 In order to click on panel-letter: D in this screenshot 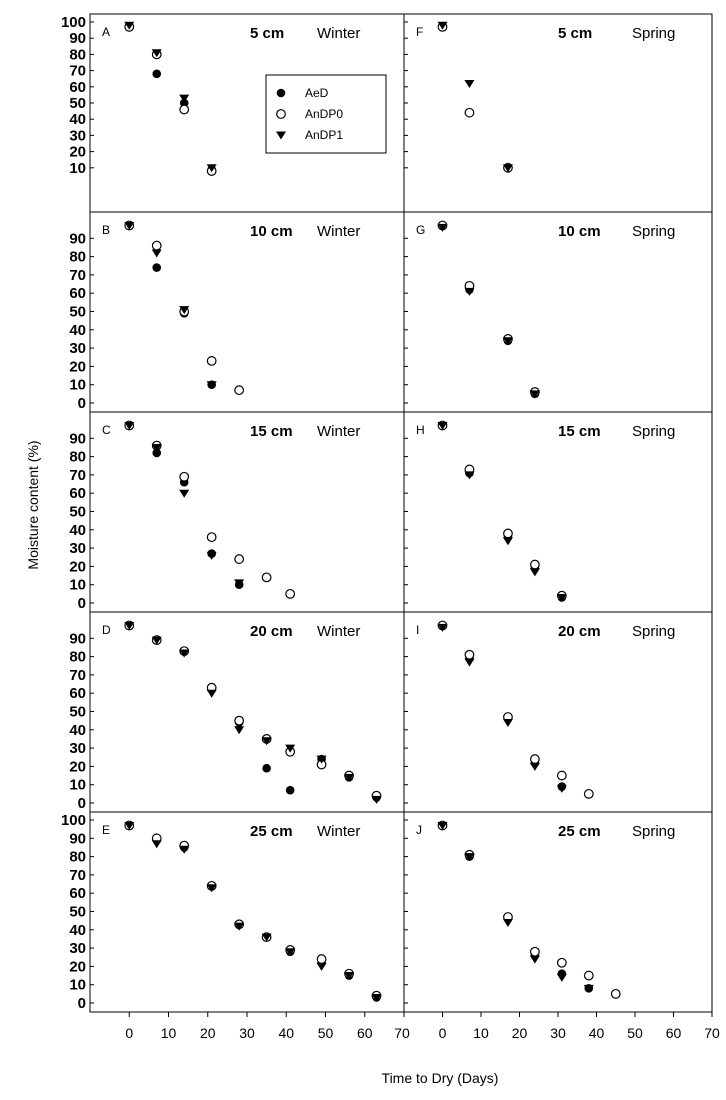, I will do `click(106, 630)`.